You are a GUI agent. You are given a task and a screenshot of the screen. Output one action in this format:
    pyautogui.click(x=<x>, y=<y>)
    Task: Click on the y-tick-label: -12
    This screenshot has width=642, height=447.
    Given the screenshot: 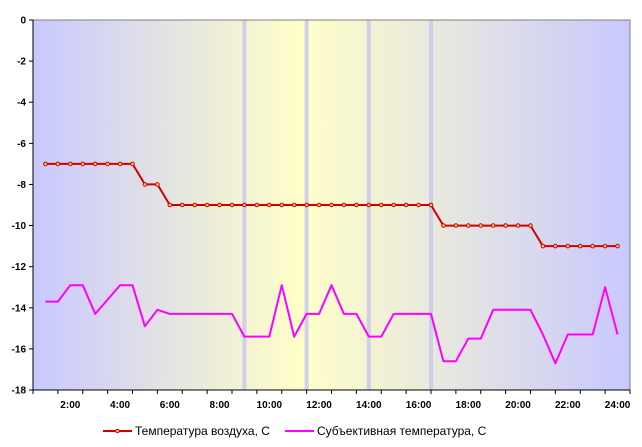 What is the action you would take?
    pyautogui.click(x=19, y=267)
    